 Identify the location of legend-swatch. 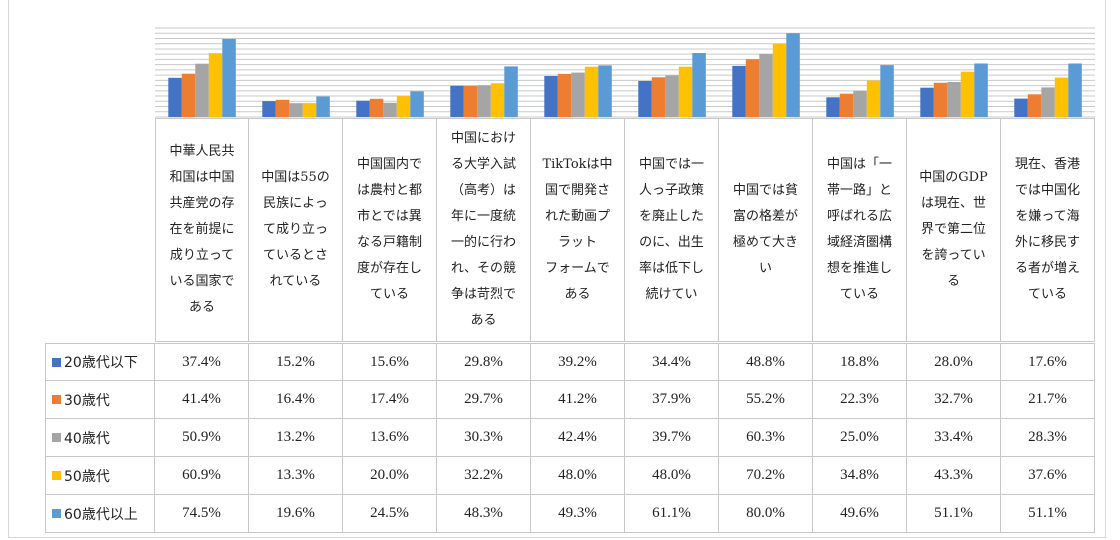
(56, 362).